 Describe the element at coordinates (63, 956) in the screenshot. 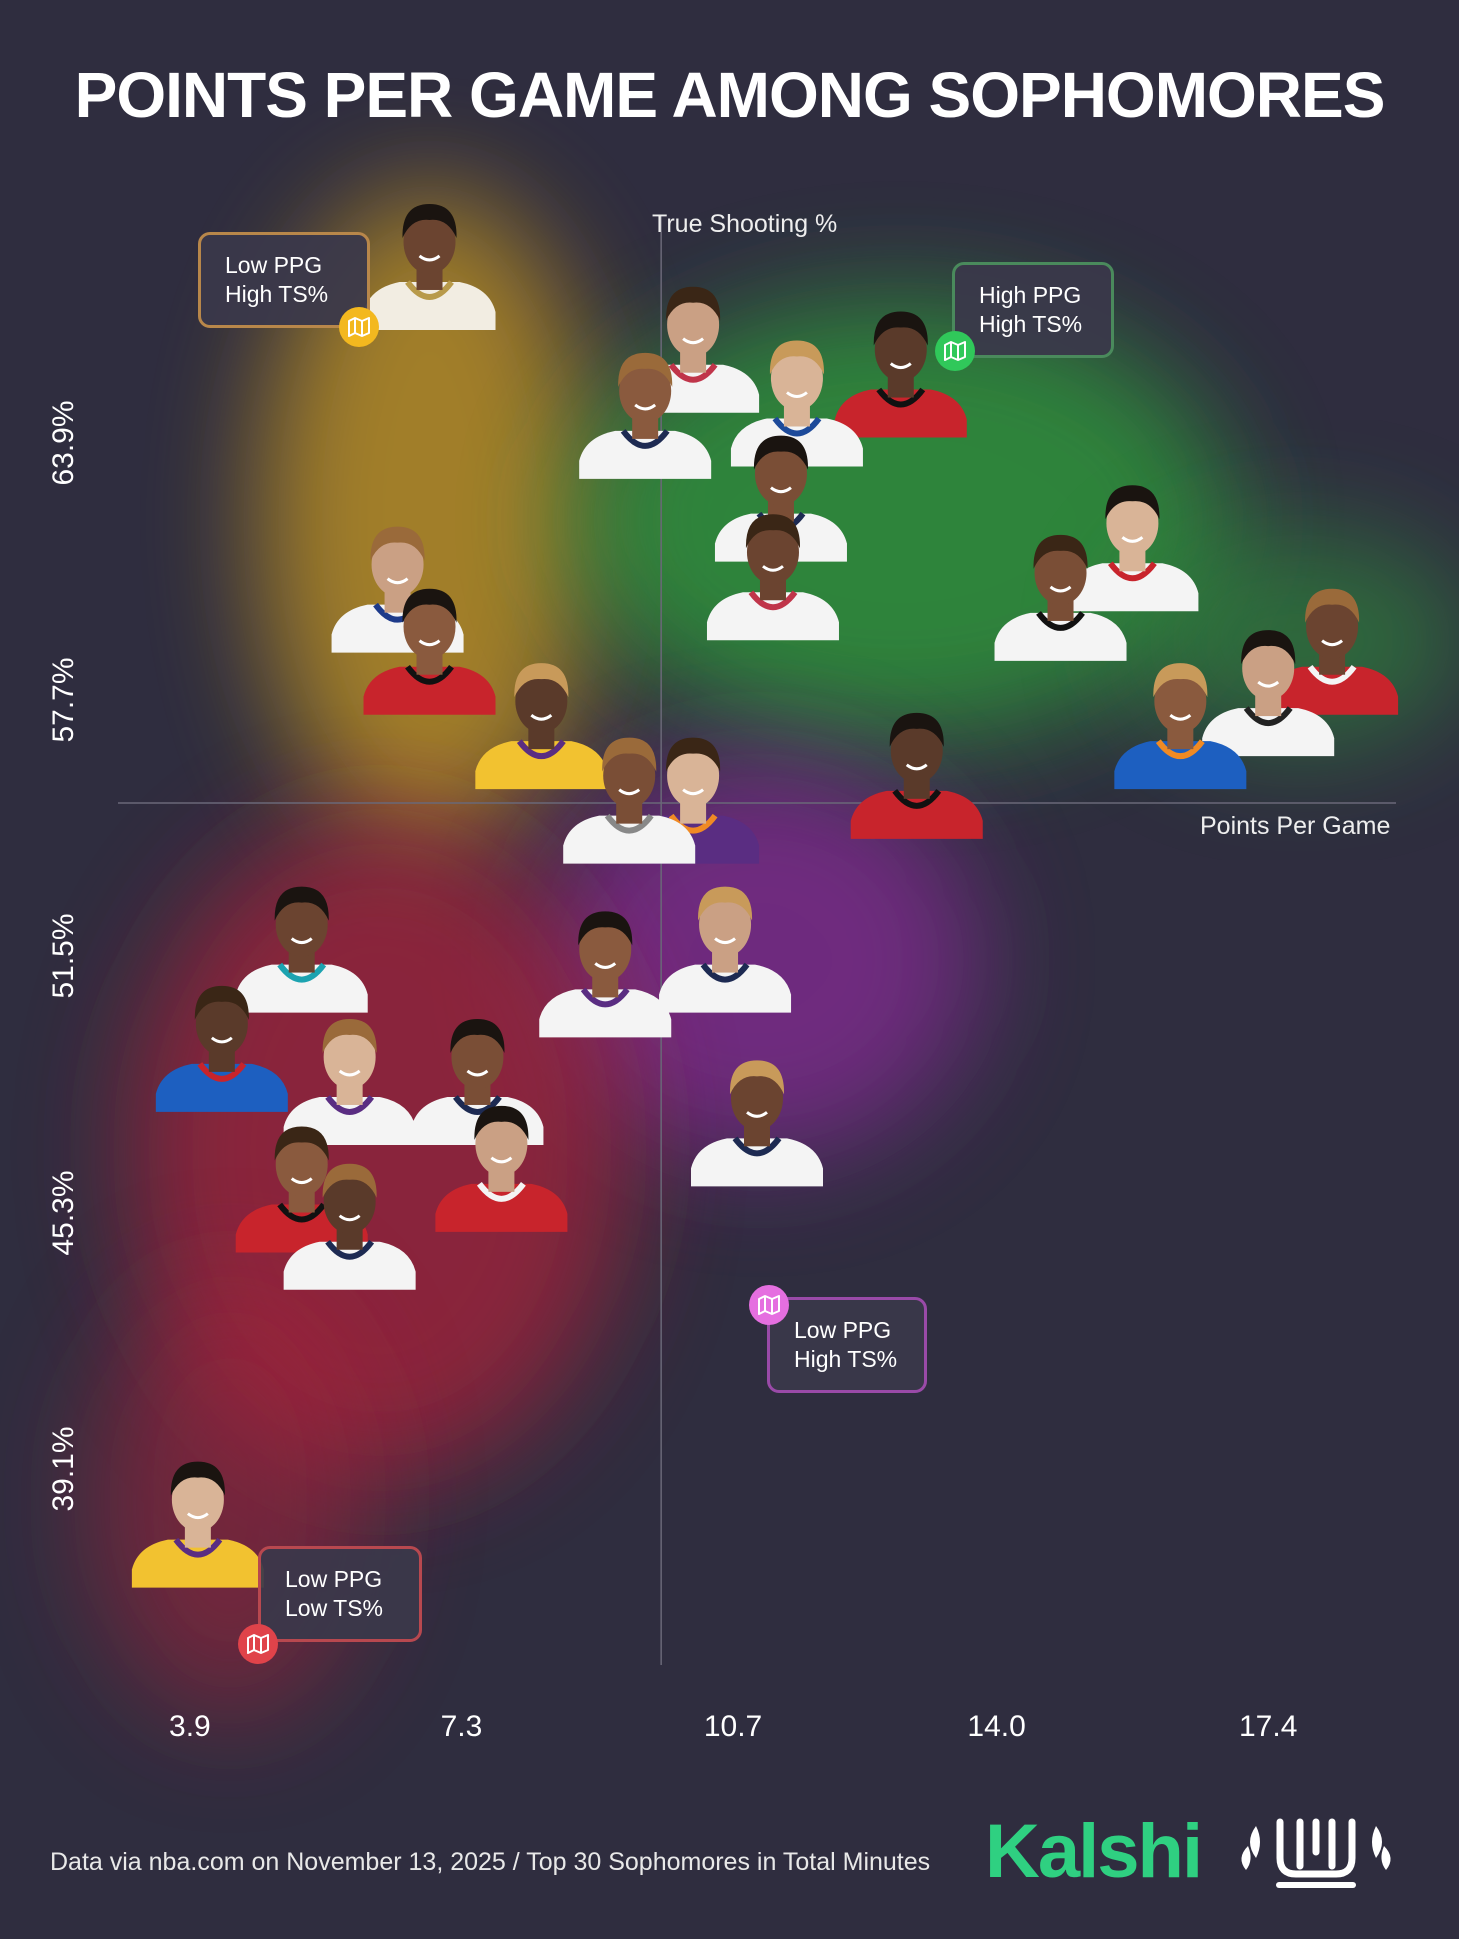

I see `y-tick-label: 51.5%` at that location.